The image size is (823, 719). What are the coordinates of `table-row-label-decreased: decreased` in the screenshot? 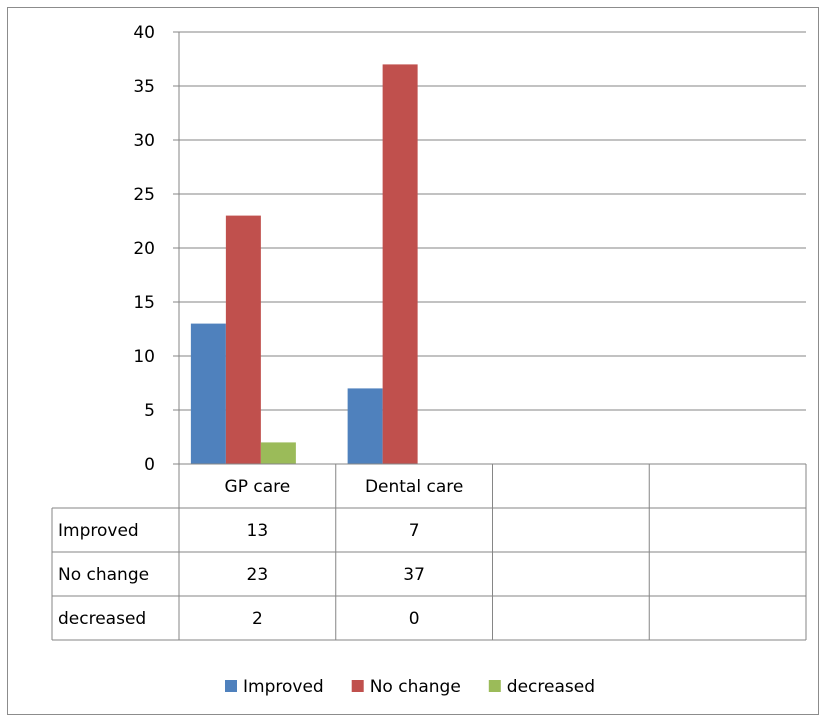 It's located at (102, 619).